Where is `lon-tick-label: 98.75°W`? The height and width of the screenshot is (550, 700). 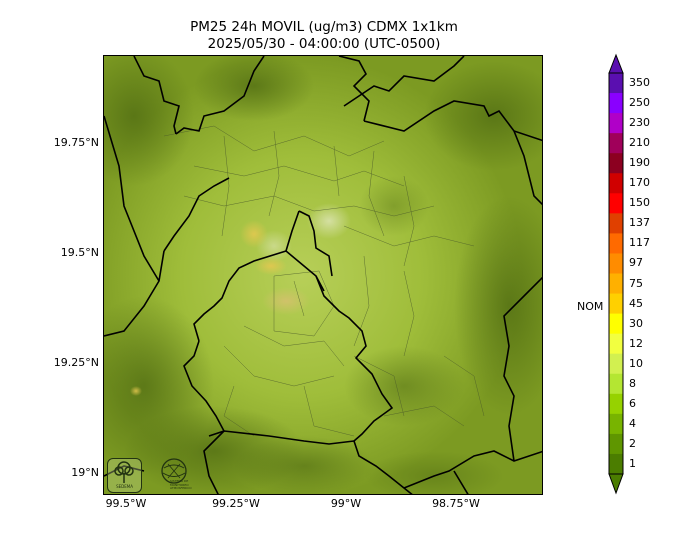 lon-tick-label: 98.75°W is located at coordinates (456, 503).